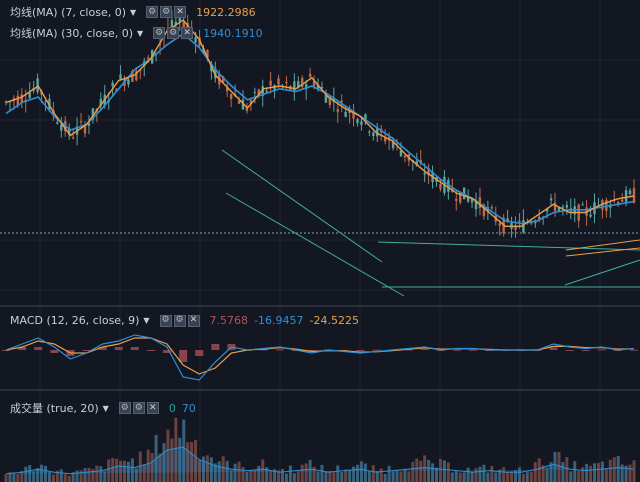 Image resolution: width=640 pixels, height=482 pixels. I want to click on volume-label: 成交量 (true, 20), so click(54, 408).